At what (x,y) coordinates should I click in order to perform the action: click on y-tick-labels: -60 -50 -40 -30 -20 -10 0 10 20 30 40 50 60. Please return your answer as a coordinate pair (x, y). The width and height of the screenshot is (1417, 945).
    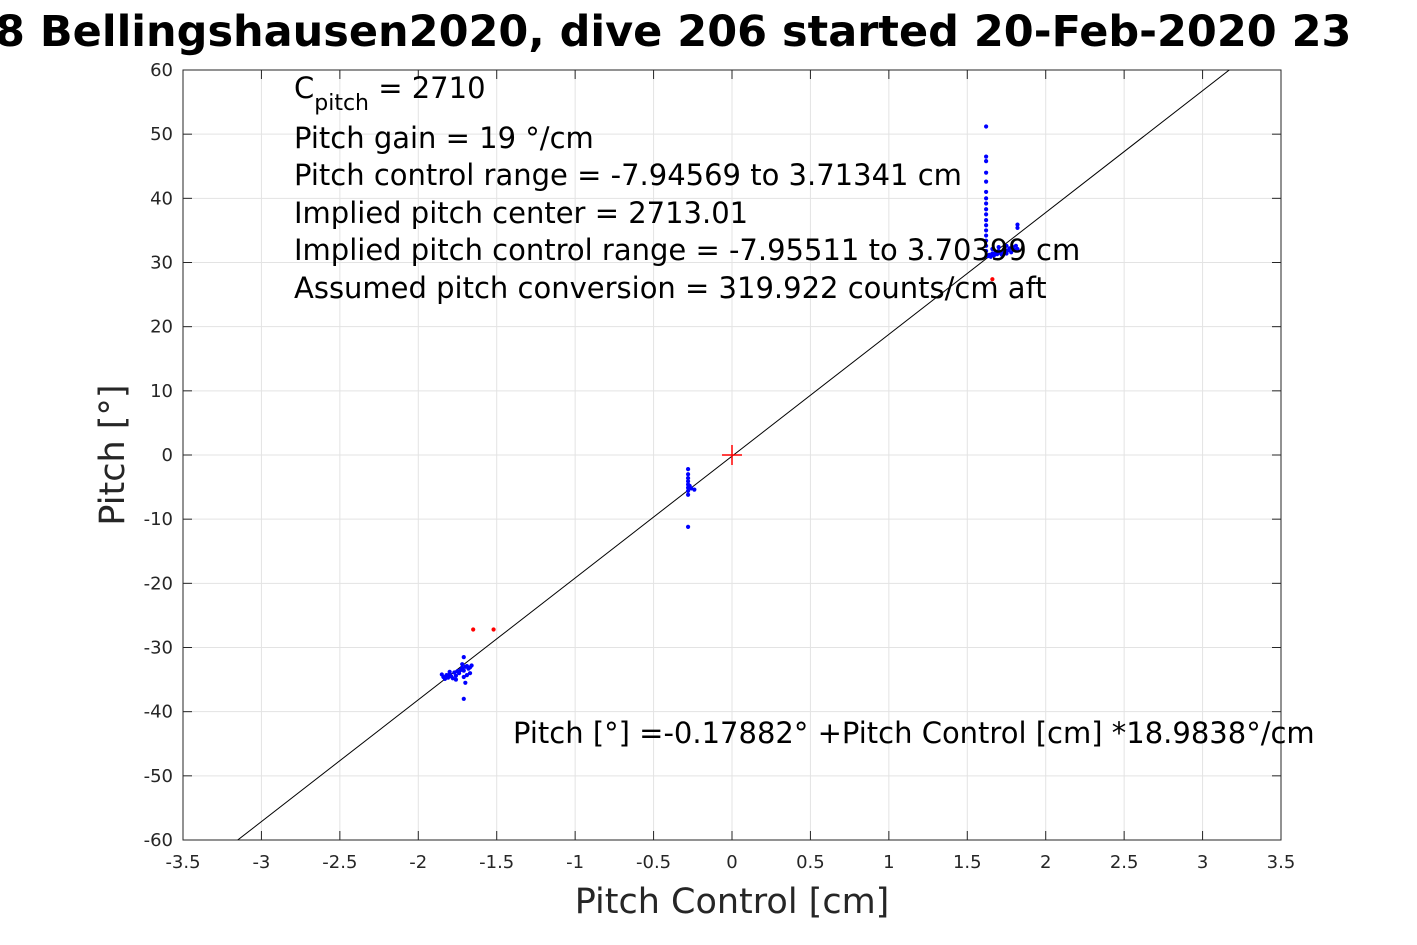
    Looking at the image, I should click on (158, 455).